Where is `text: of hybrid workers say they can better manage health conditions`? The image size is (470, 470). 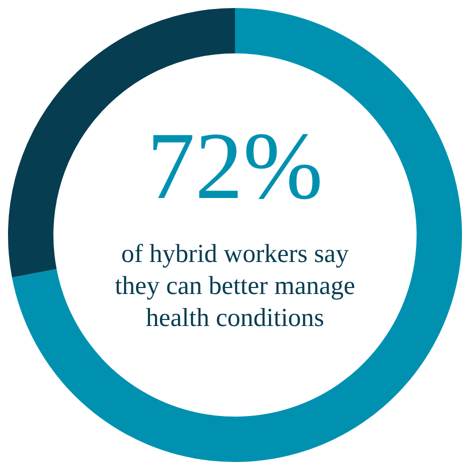 text: of hybrid workers say they can better manage health conditions is located at coordinates (235, 286).